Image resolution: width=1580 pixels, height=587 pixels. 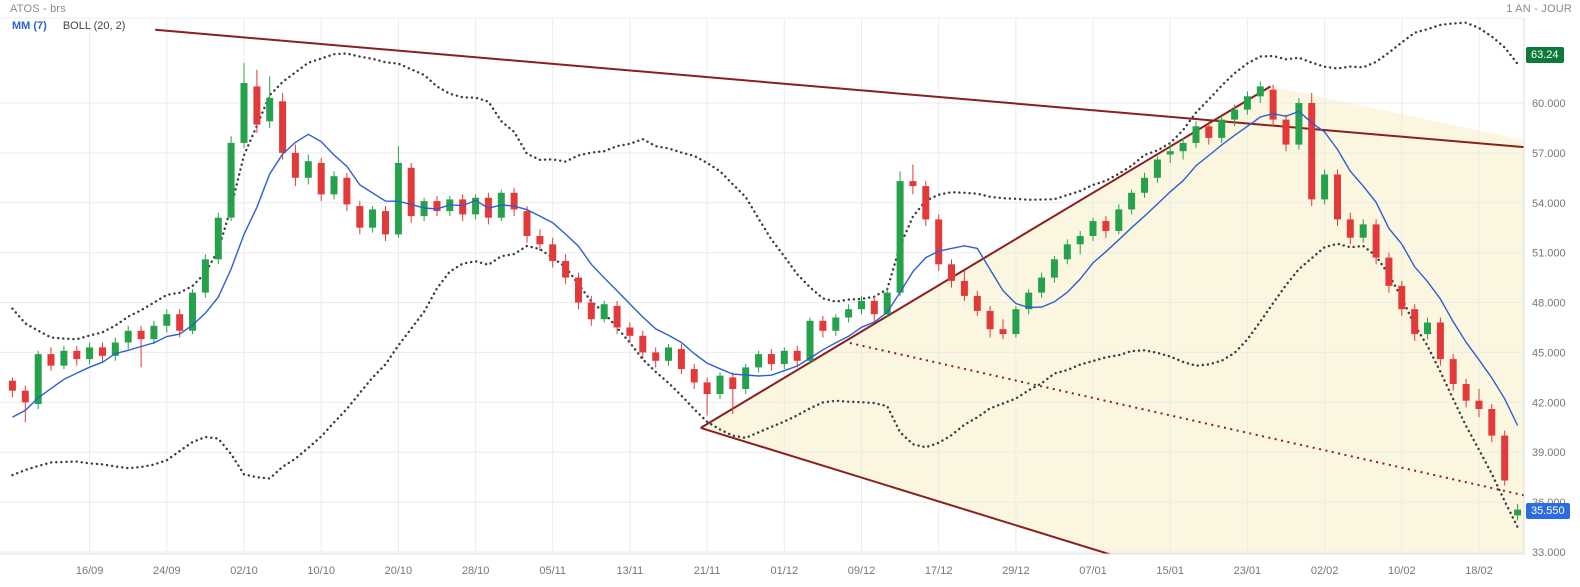 I want to click on y-axis-label: 54.000, so click(x=1549, y=204).